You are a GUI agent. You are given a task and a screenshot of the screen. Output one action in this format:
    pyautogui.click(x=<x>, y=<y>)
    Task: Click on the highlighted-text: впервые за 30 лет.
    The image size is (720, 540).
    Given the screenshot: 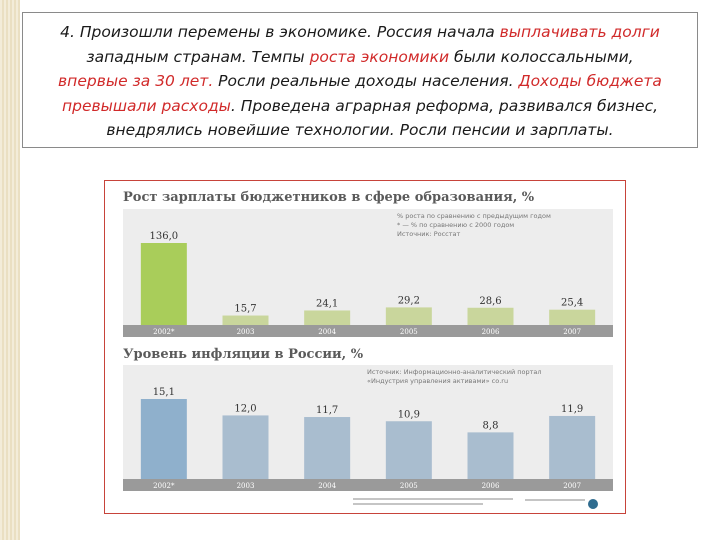 What is the action you would take?
    pyautogui.click(x=136, y=81)
    